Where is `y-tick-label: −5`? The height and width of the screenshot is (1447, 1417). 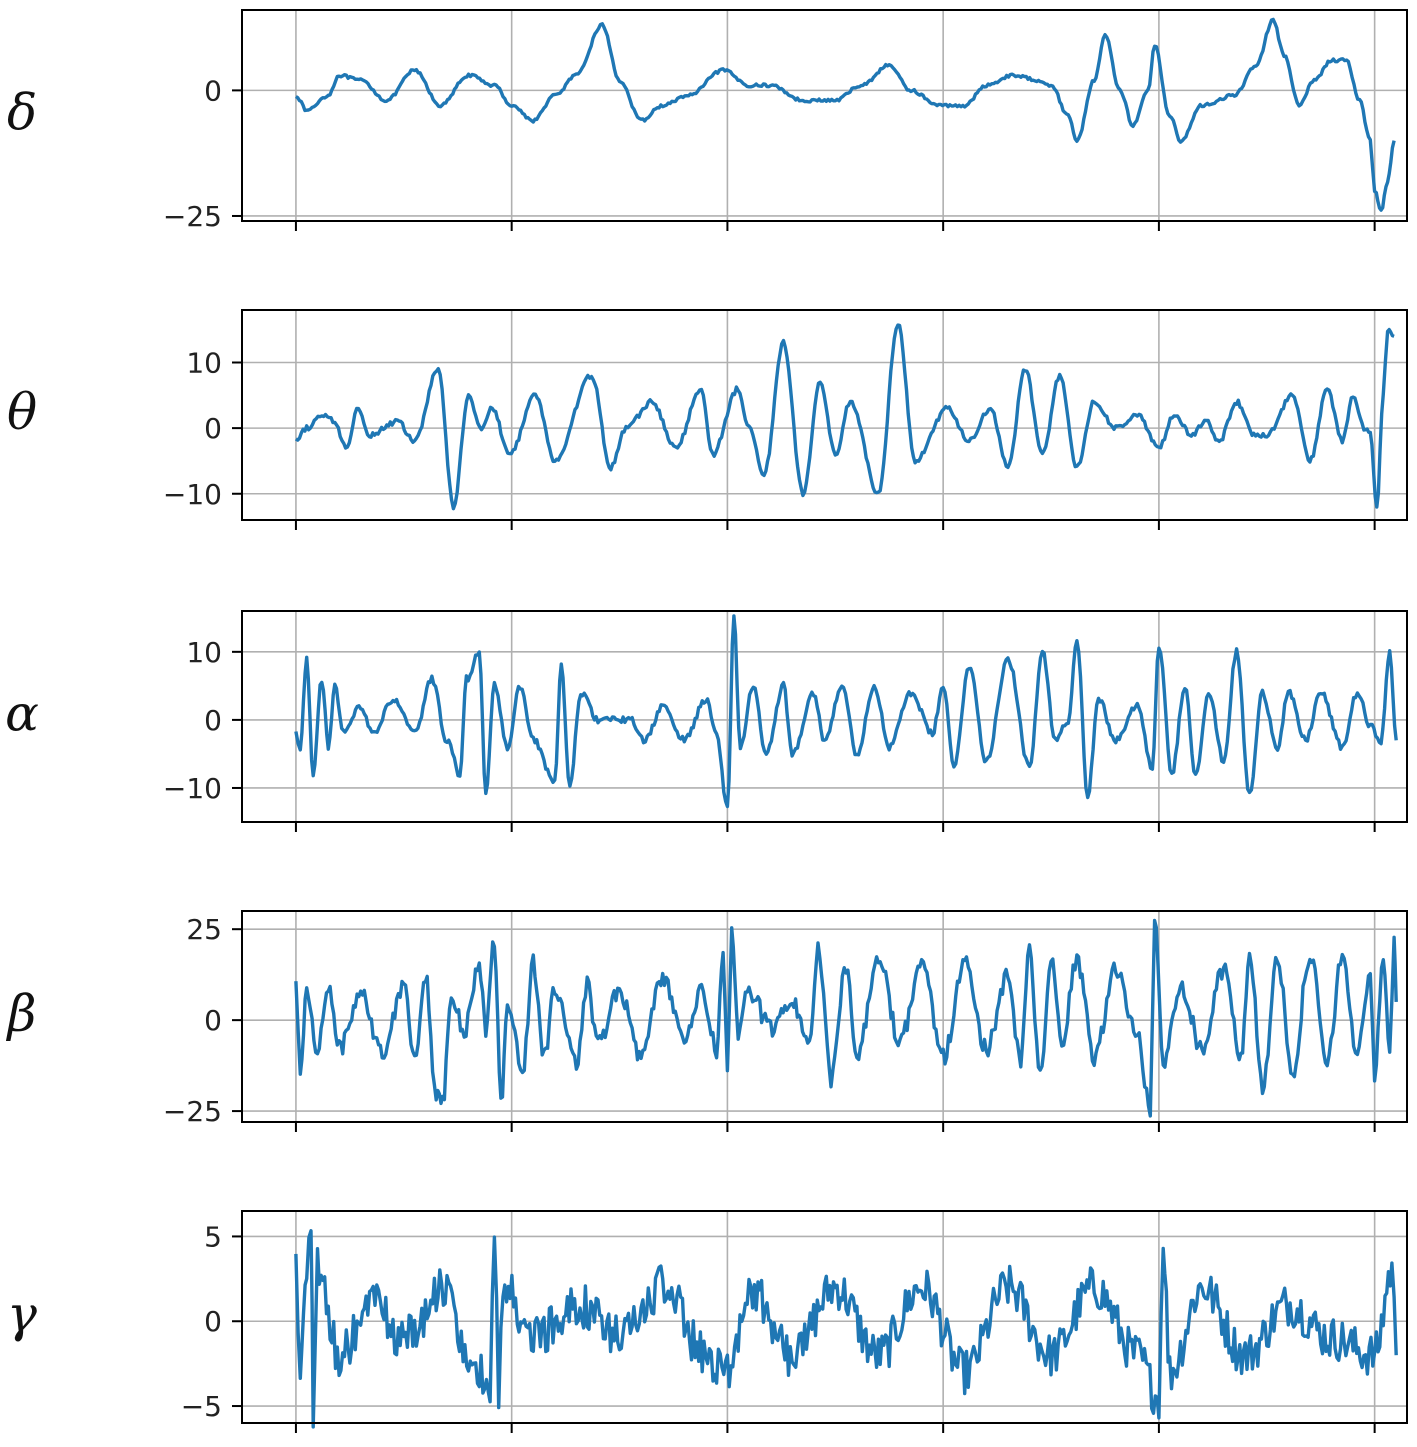
y-tick-label: −5 is located at coordinates (201, 1406).